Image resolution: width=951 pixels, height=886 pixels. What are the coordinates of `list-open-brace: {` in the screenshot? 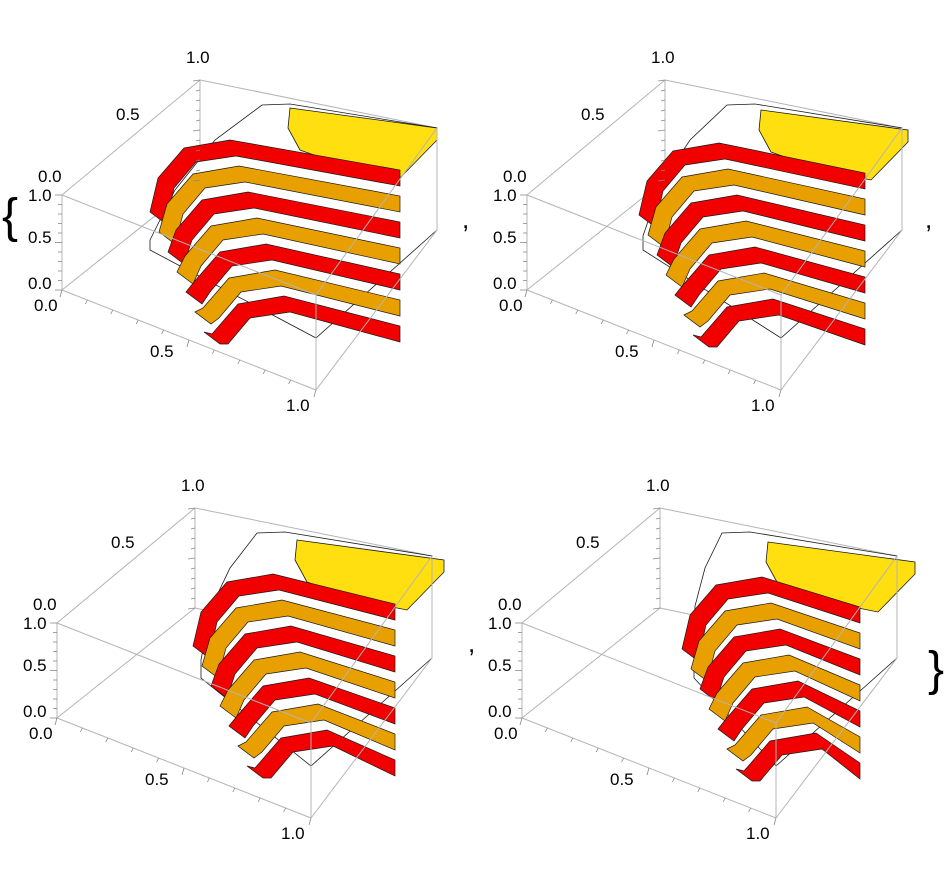 It's located at (10, 216).